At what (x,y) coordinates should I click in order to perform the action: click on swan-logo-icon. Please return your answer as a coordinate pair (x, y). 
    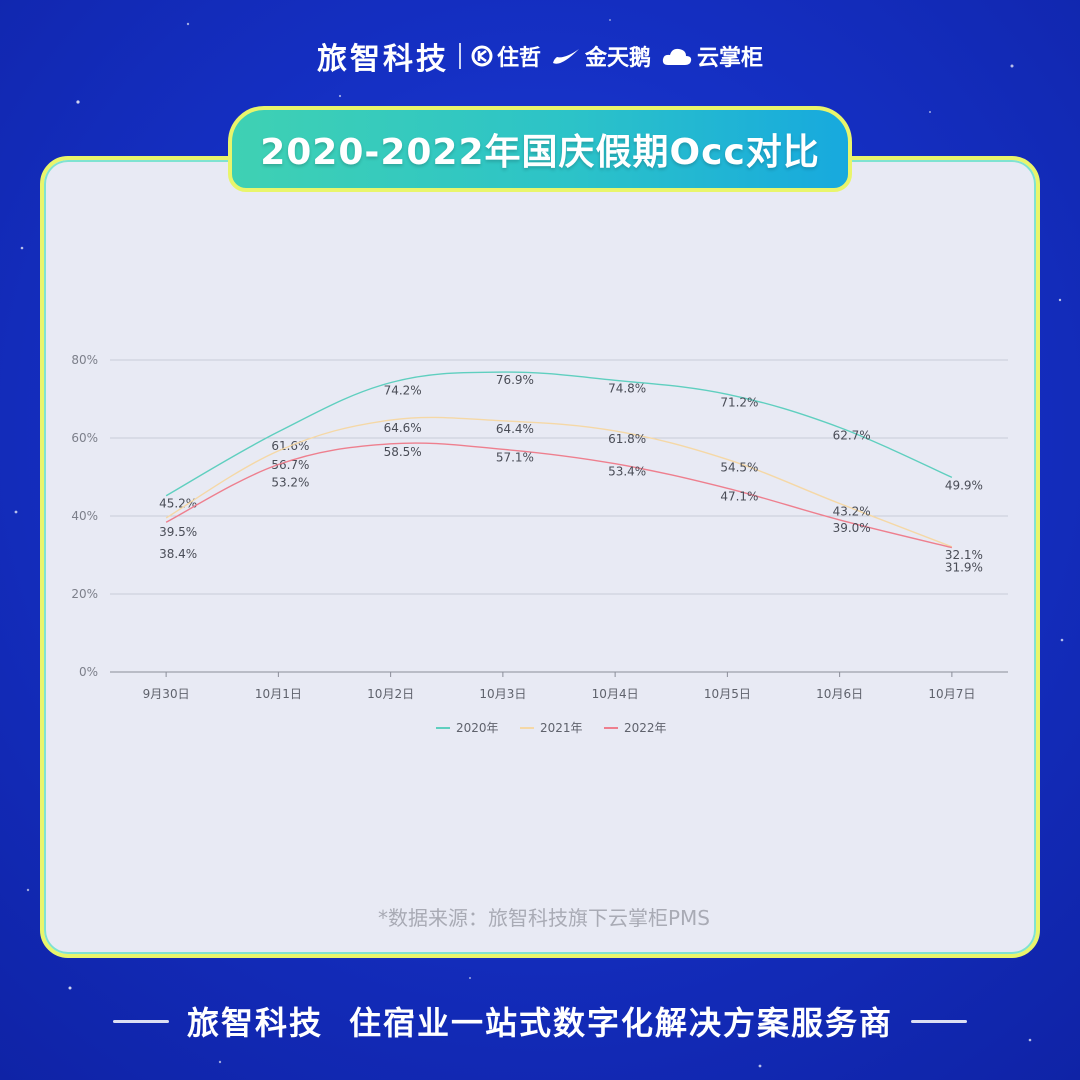
    Looking at the image, I should click on (565, 56).